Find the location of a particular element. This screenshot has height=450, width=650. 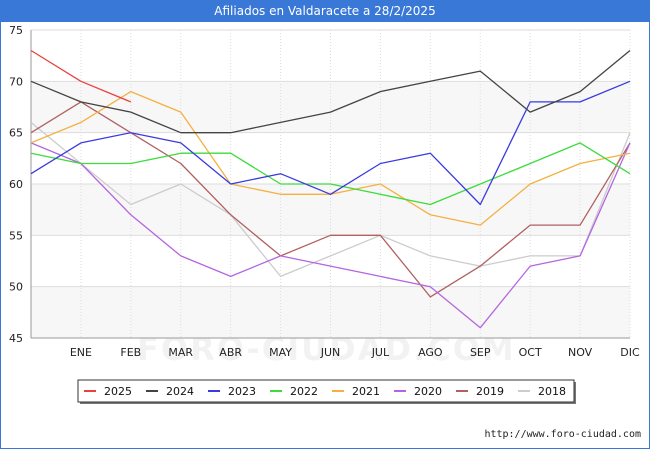

legend-box is located at coordinates (326, 391).